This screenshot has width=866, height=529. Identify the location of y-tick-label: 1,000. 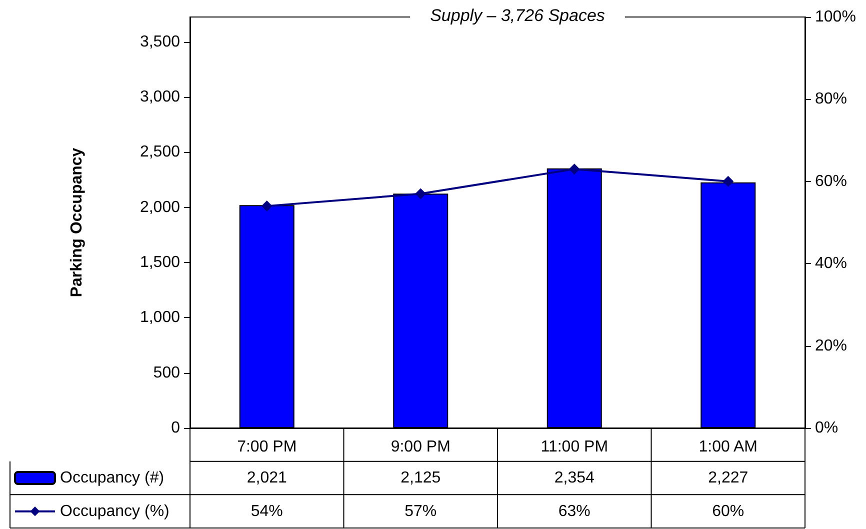
(160, 317).